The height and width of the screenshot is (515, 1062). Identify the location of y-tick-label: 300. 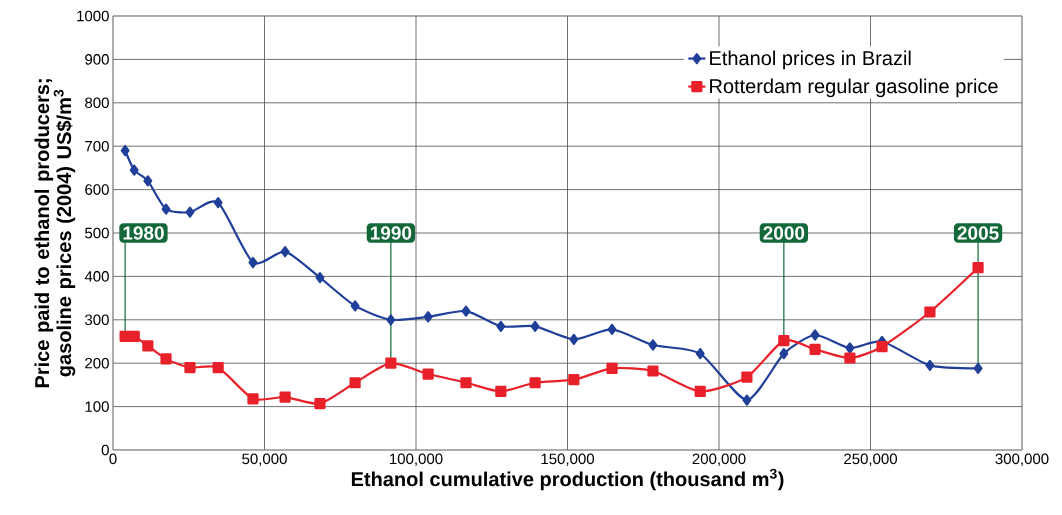
(97, 320).